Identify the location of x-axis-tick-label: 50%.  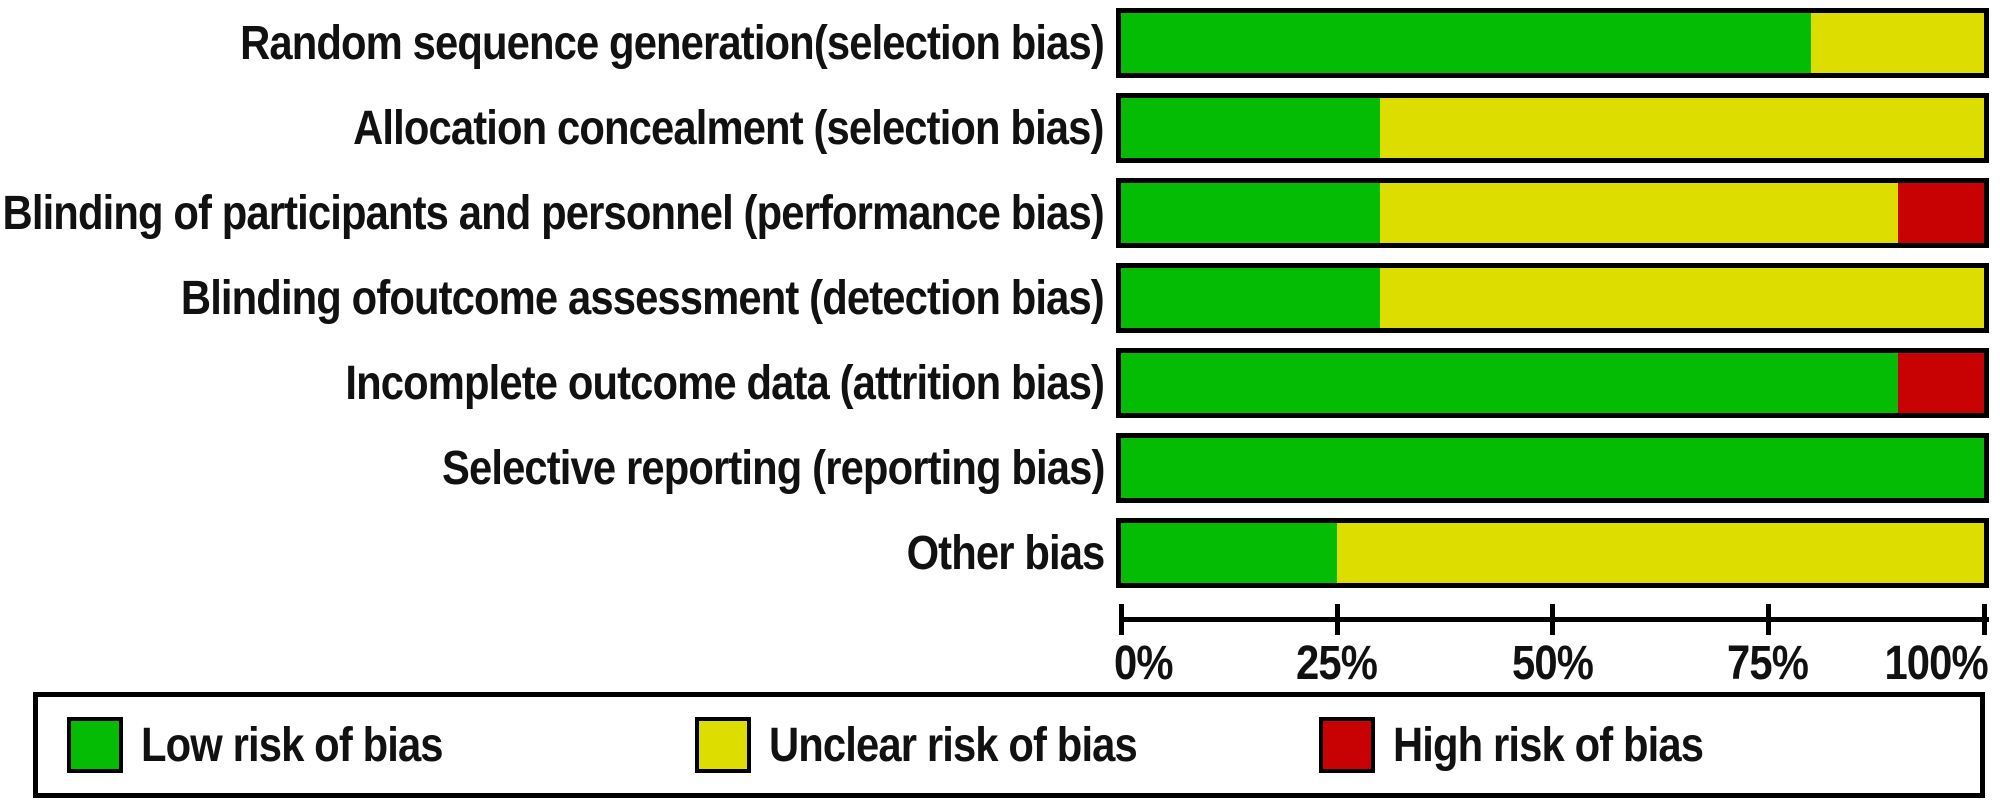
(1553, 664).